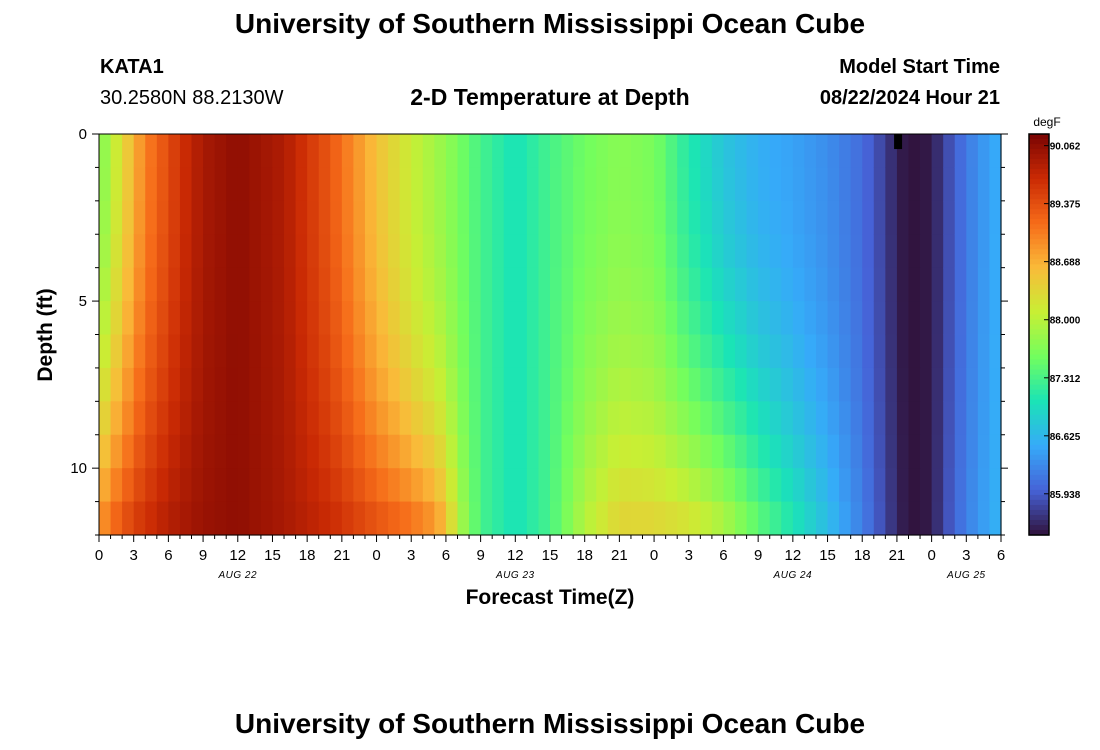 This screenshot has height=750, width=1100. What do you see at coordinates (237, 575) in the screenshot?
I see `date-label: AUG 22` at bounding box center [237, 575].